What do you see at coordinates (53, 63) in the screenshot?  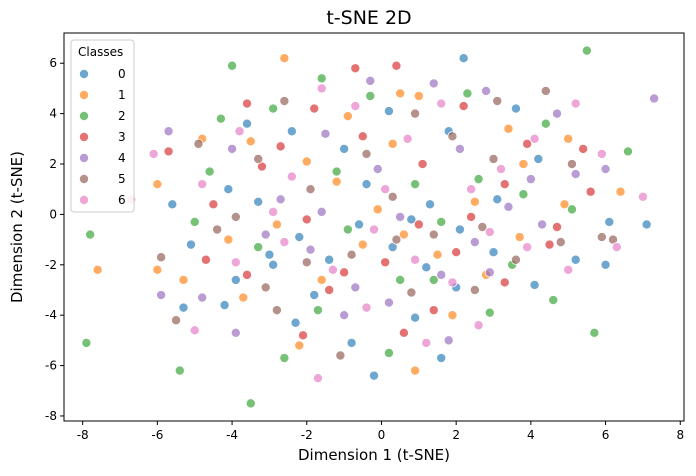 I see `y-tick-label: 6` at bounding box center [53, 63].